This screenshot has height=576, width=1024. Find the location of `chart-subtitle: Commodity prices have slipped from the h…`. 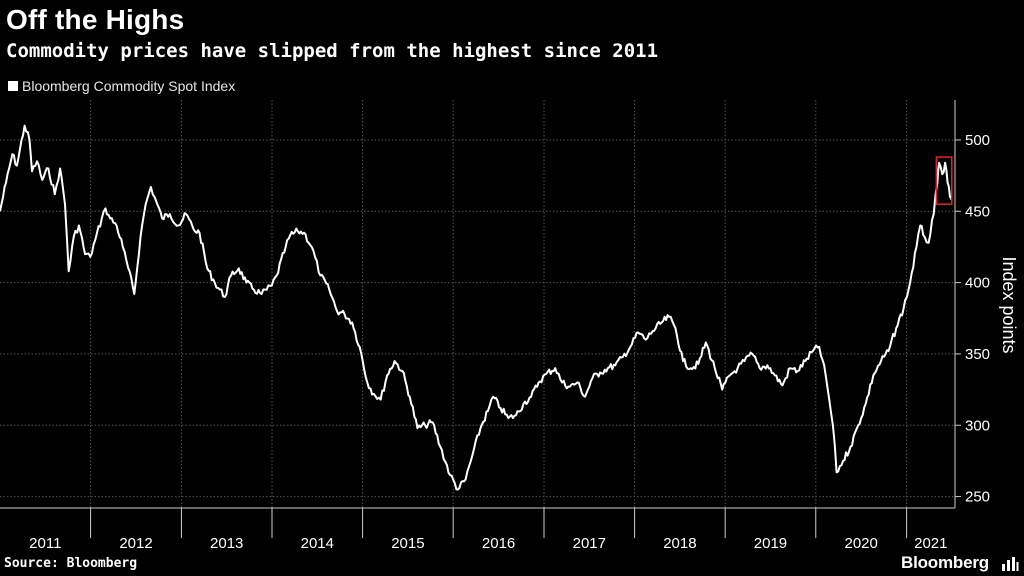

chart-subtitle: Commodity prices have slipped from the h… is located at coordinates (332, 51).